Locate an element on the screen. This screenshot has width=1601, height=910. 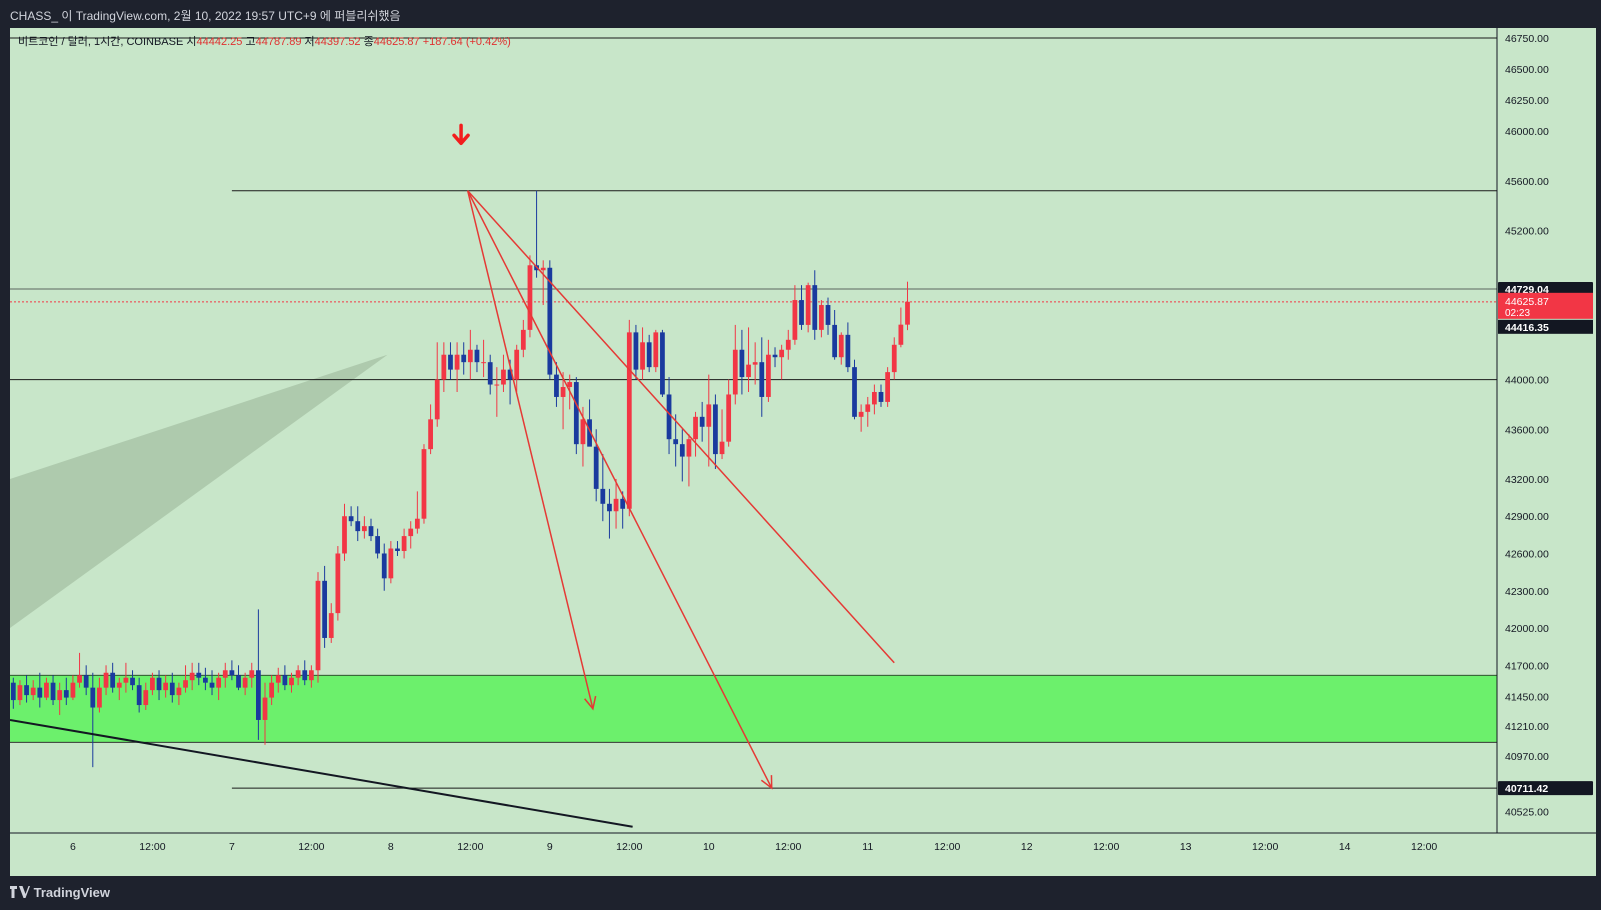
low-price-badge: 44416.35 is located at coordinates (1527, 328).